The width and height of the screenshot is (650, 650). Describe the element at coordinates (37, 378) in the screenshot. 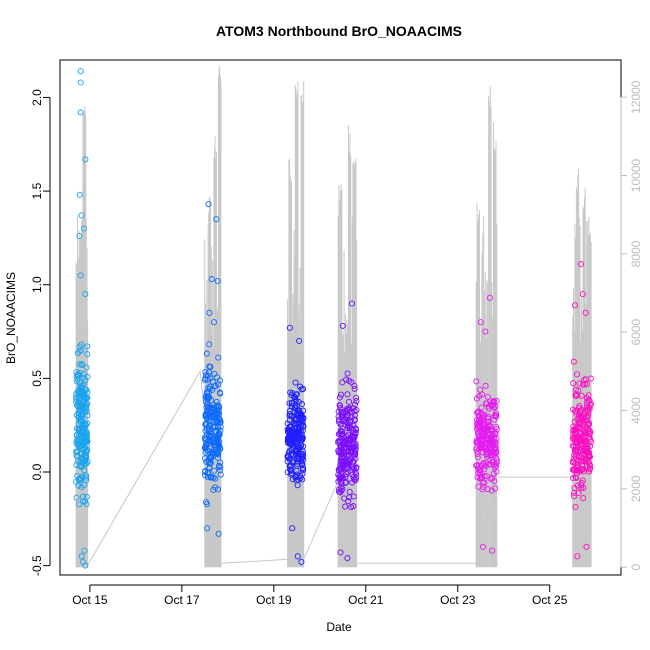

I see `y-tick-label: 0.5` at that location.